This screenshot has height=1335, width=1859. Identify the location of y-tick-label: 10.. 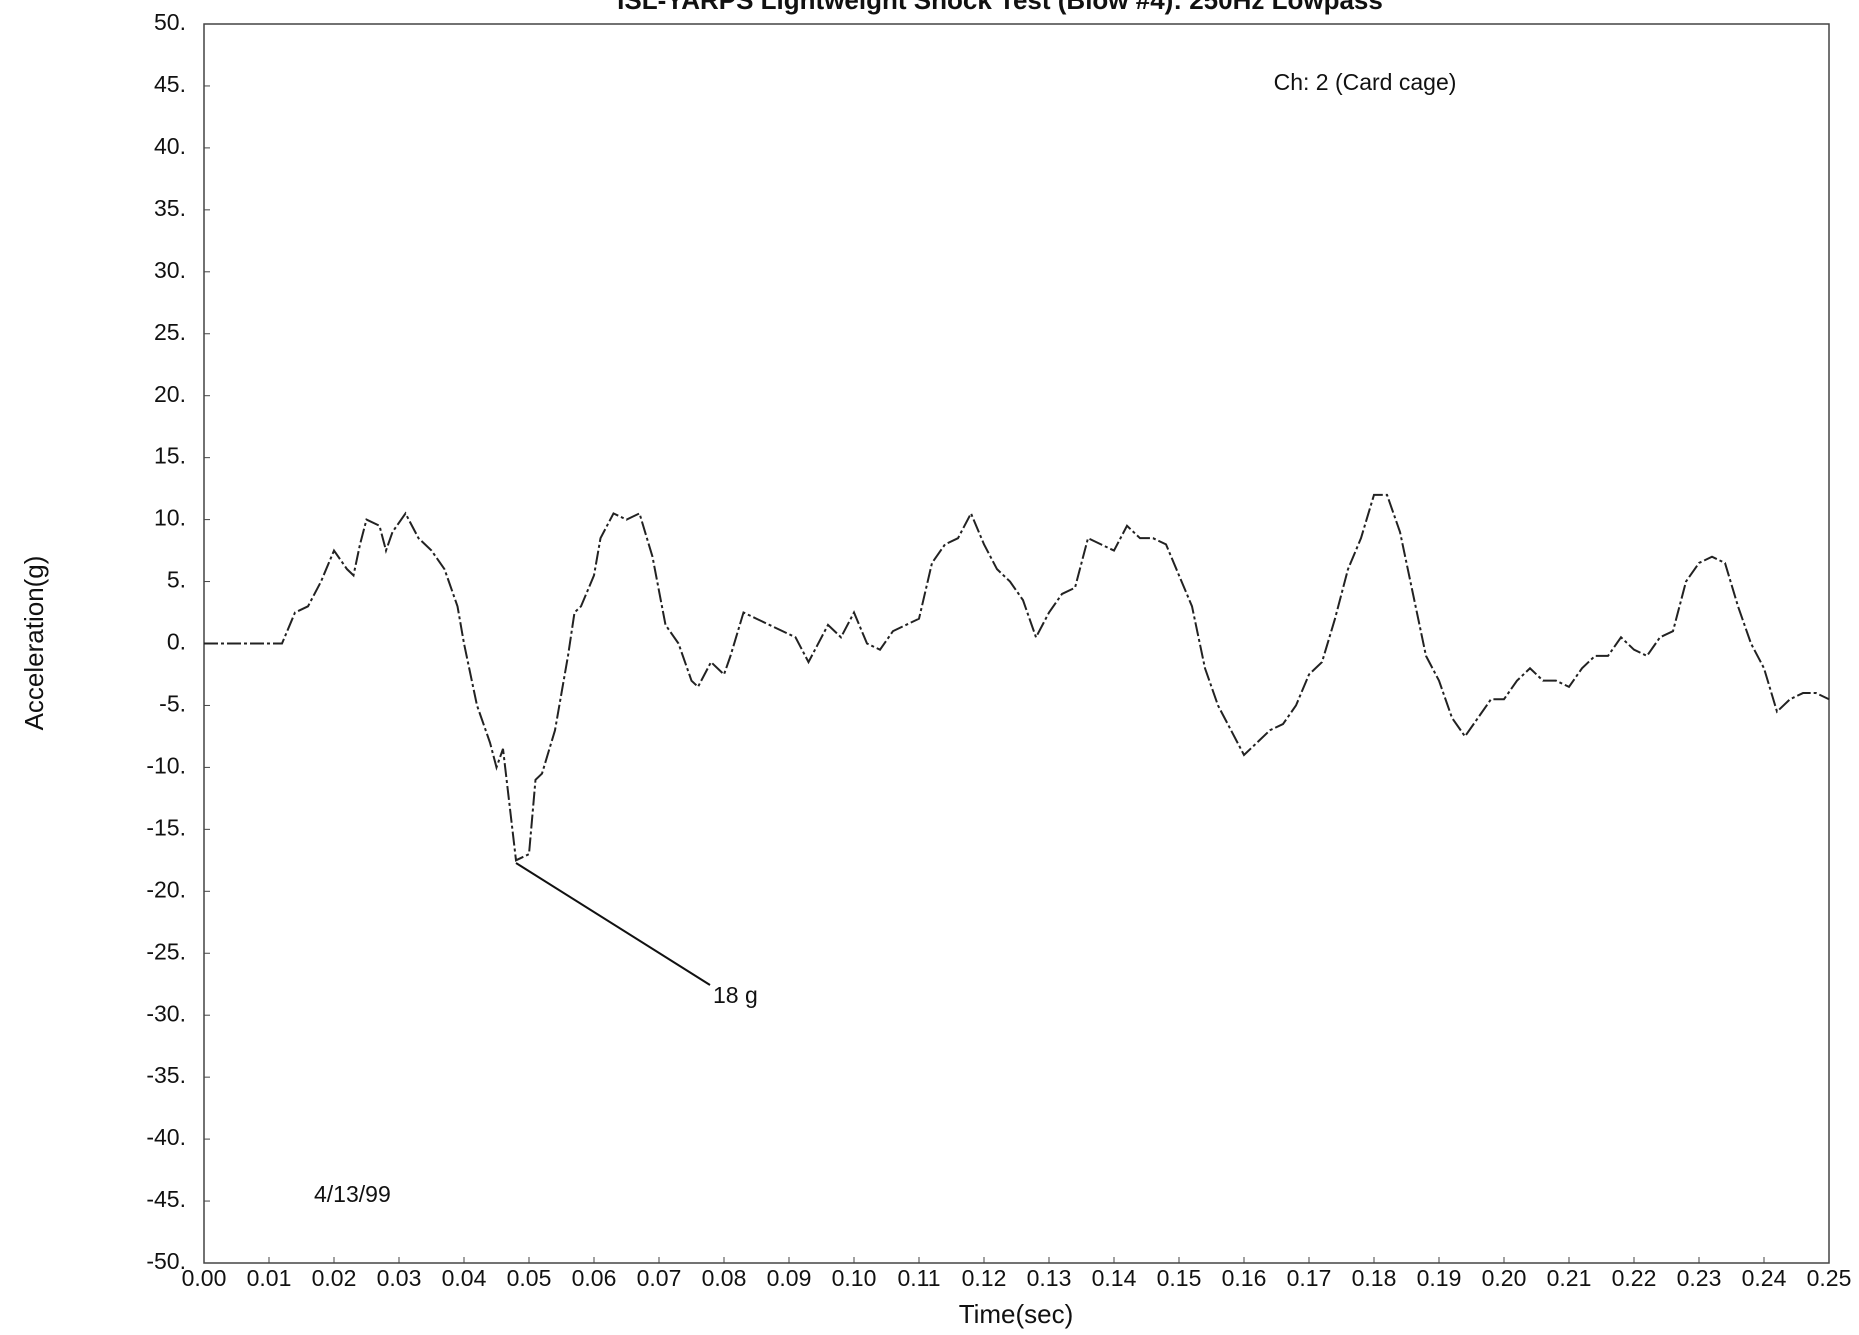
(170, 518).